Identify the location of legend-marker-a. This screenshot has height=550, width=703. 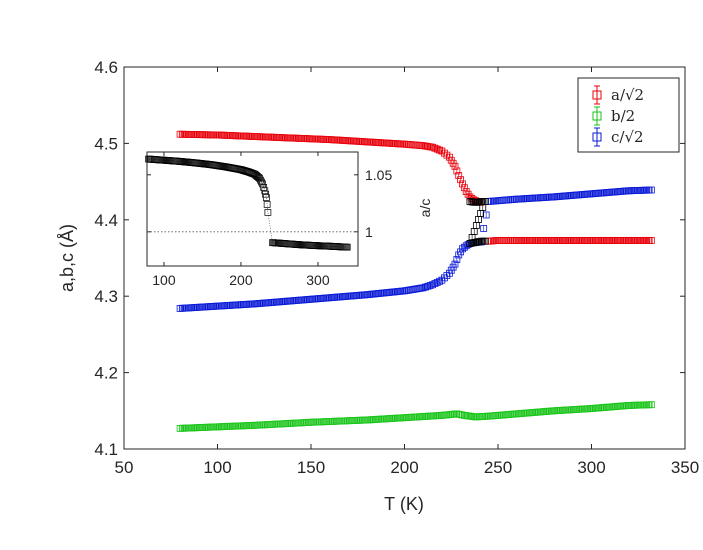
(597, 95).